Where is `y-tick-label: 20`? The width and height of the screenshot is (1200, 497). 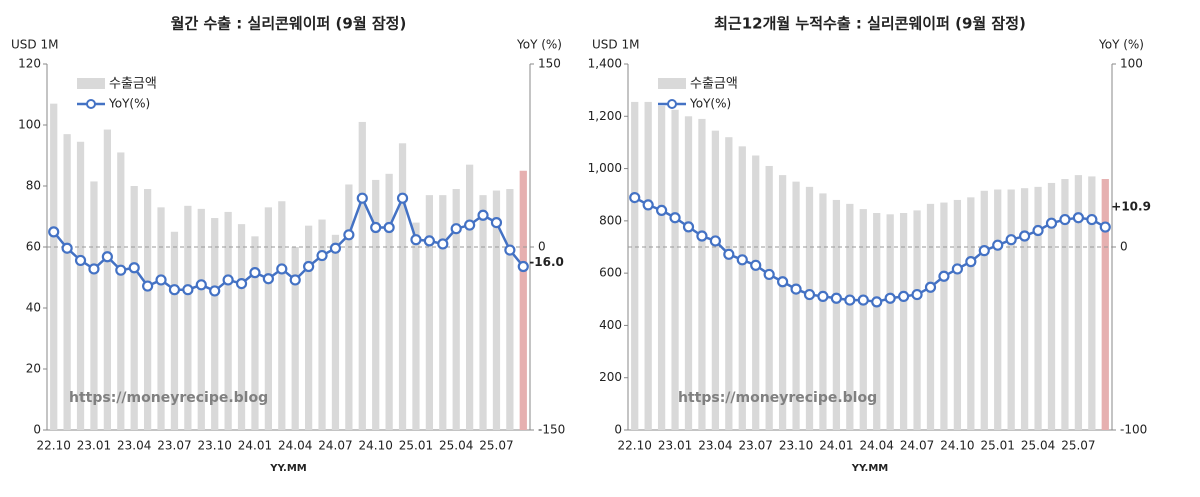 y-tick-label: 20 is located at coordinates (33, 369).